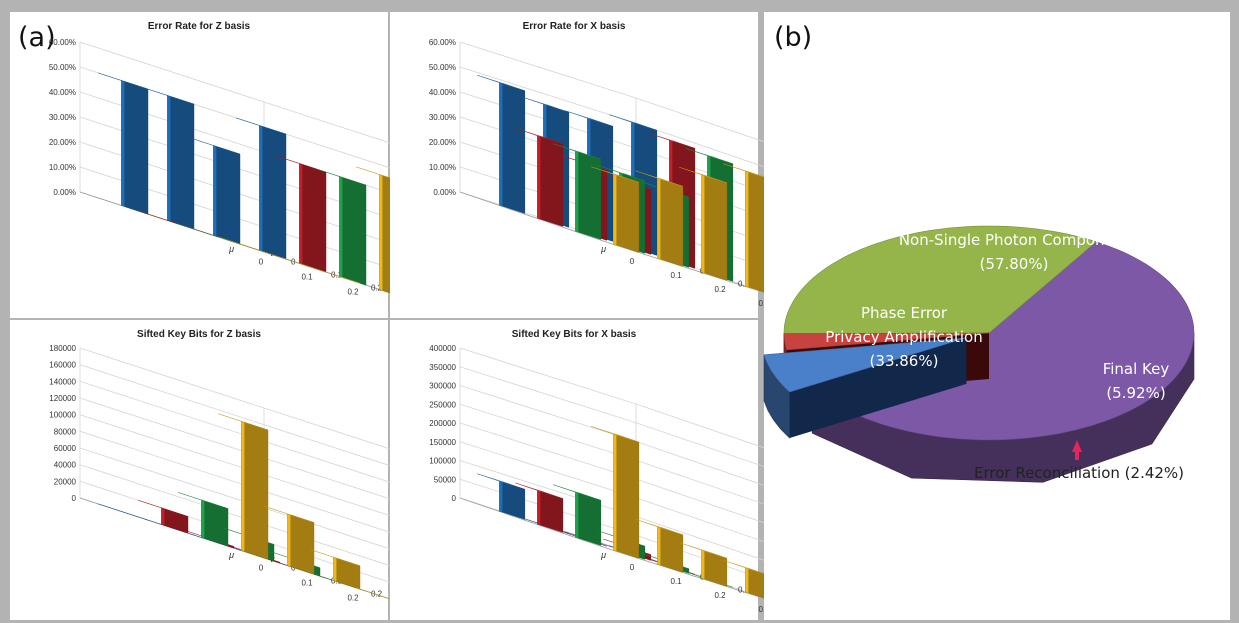 The height and width of the screenshot is (623, 1239). What do you see at coordinates (62, 42) in the screenshot?
I see `y-tick-label: 60.00%` at bounding box center [62, 42].